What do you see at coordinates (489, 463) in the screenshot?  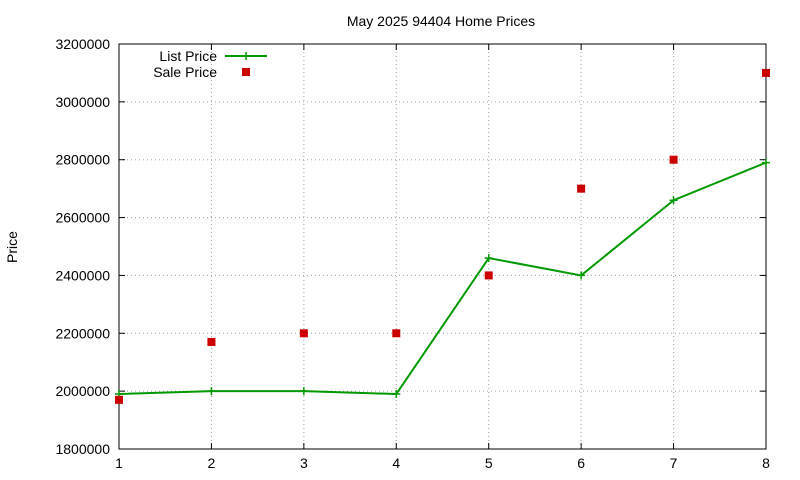 I see `x-tick-label: 5` at bounding box center [489, 463].